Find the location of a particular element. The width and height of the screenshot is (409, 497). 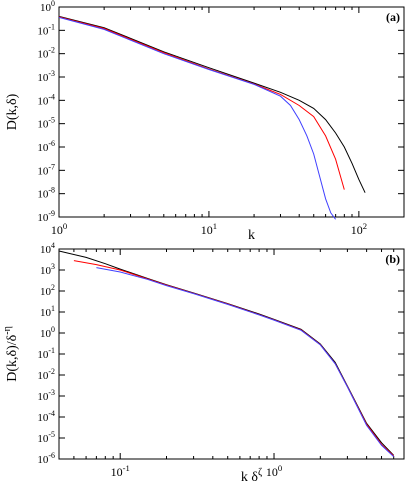

y-axis-label: D(k,δ)/δ-η is located at coordinates (11, 354).